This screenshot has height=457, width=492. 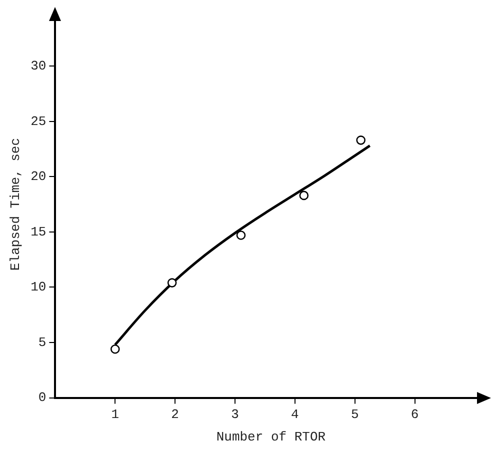 I want to click on x-tick-label: 2, so click(x=175, y=414).